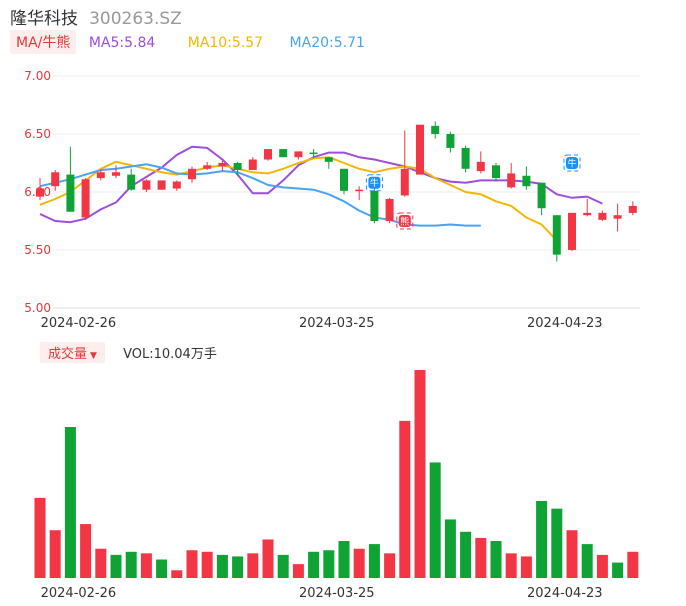 The image size is (686, 606). I want to click on price-axis: 5.005.506.006.507.00, so click(37, 192).